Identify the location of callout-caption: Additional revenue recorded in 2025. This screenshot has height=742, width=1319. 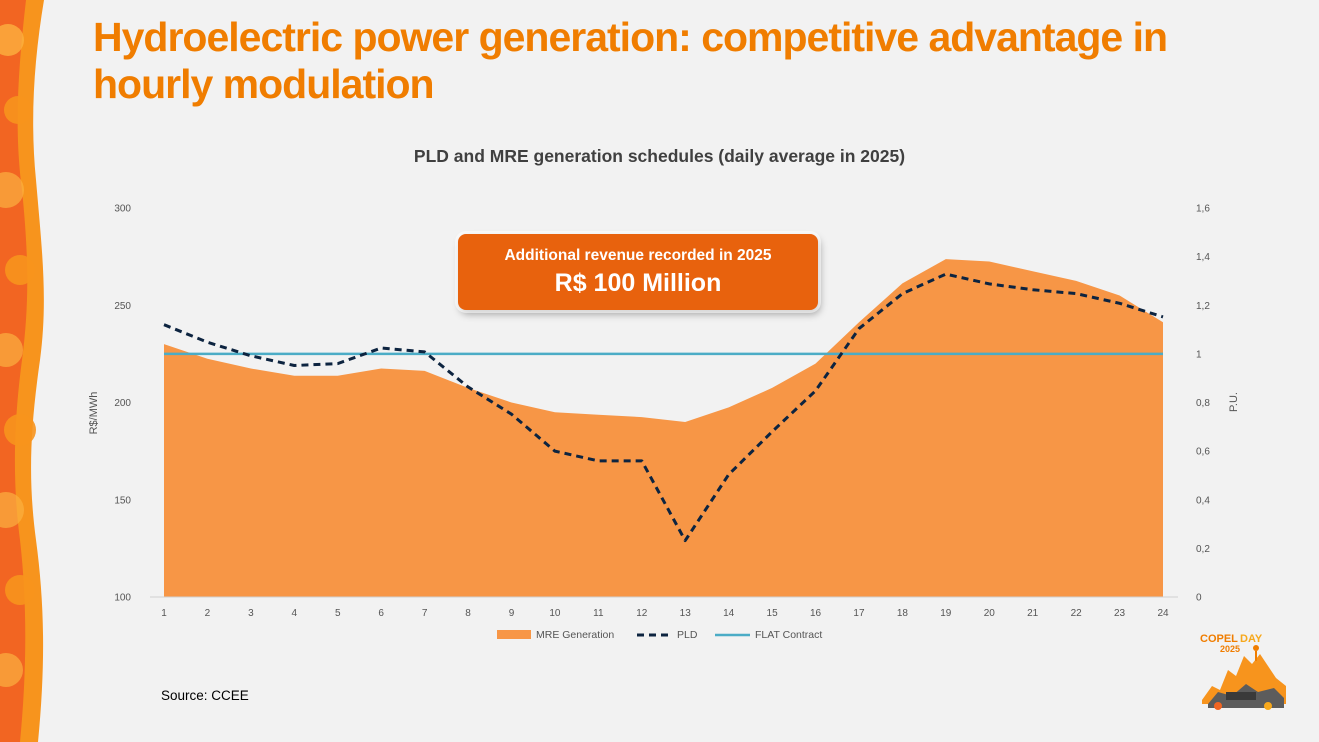
(638, 255).